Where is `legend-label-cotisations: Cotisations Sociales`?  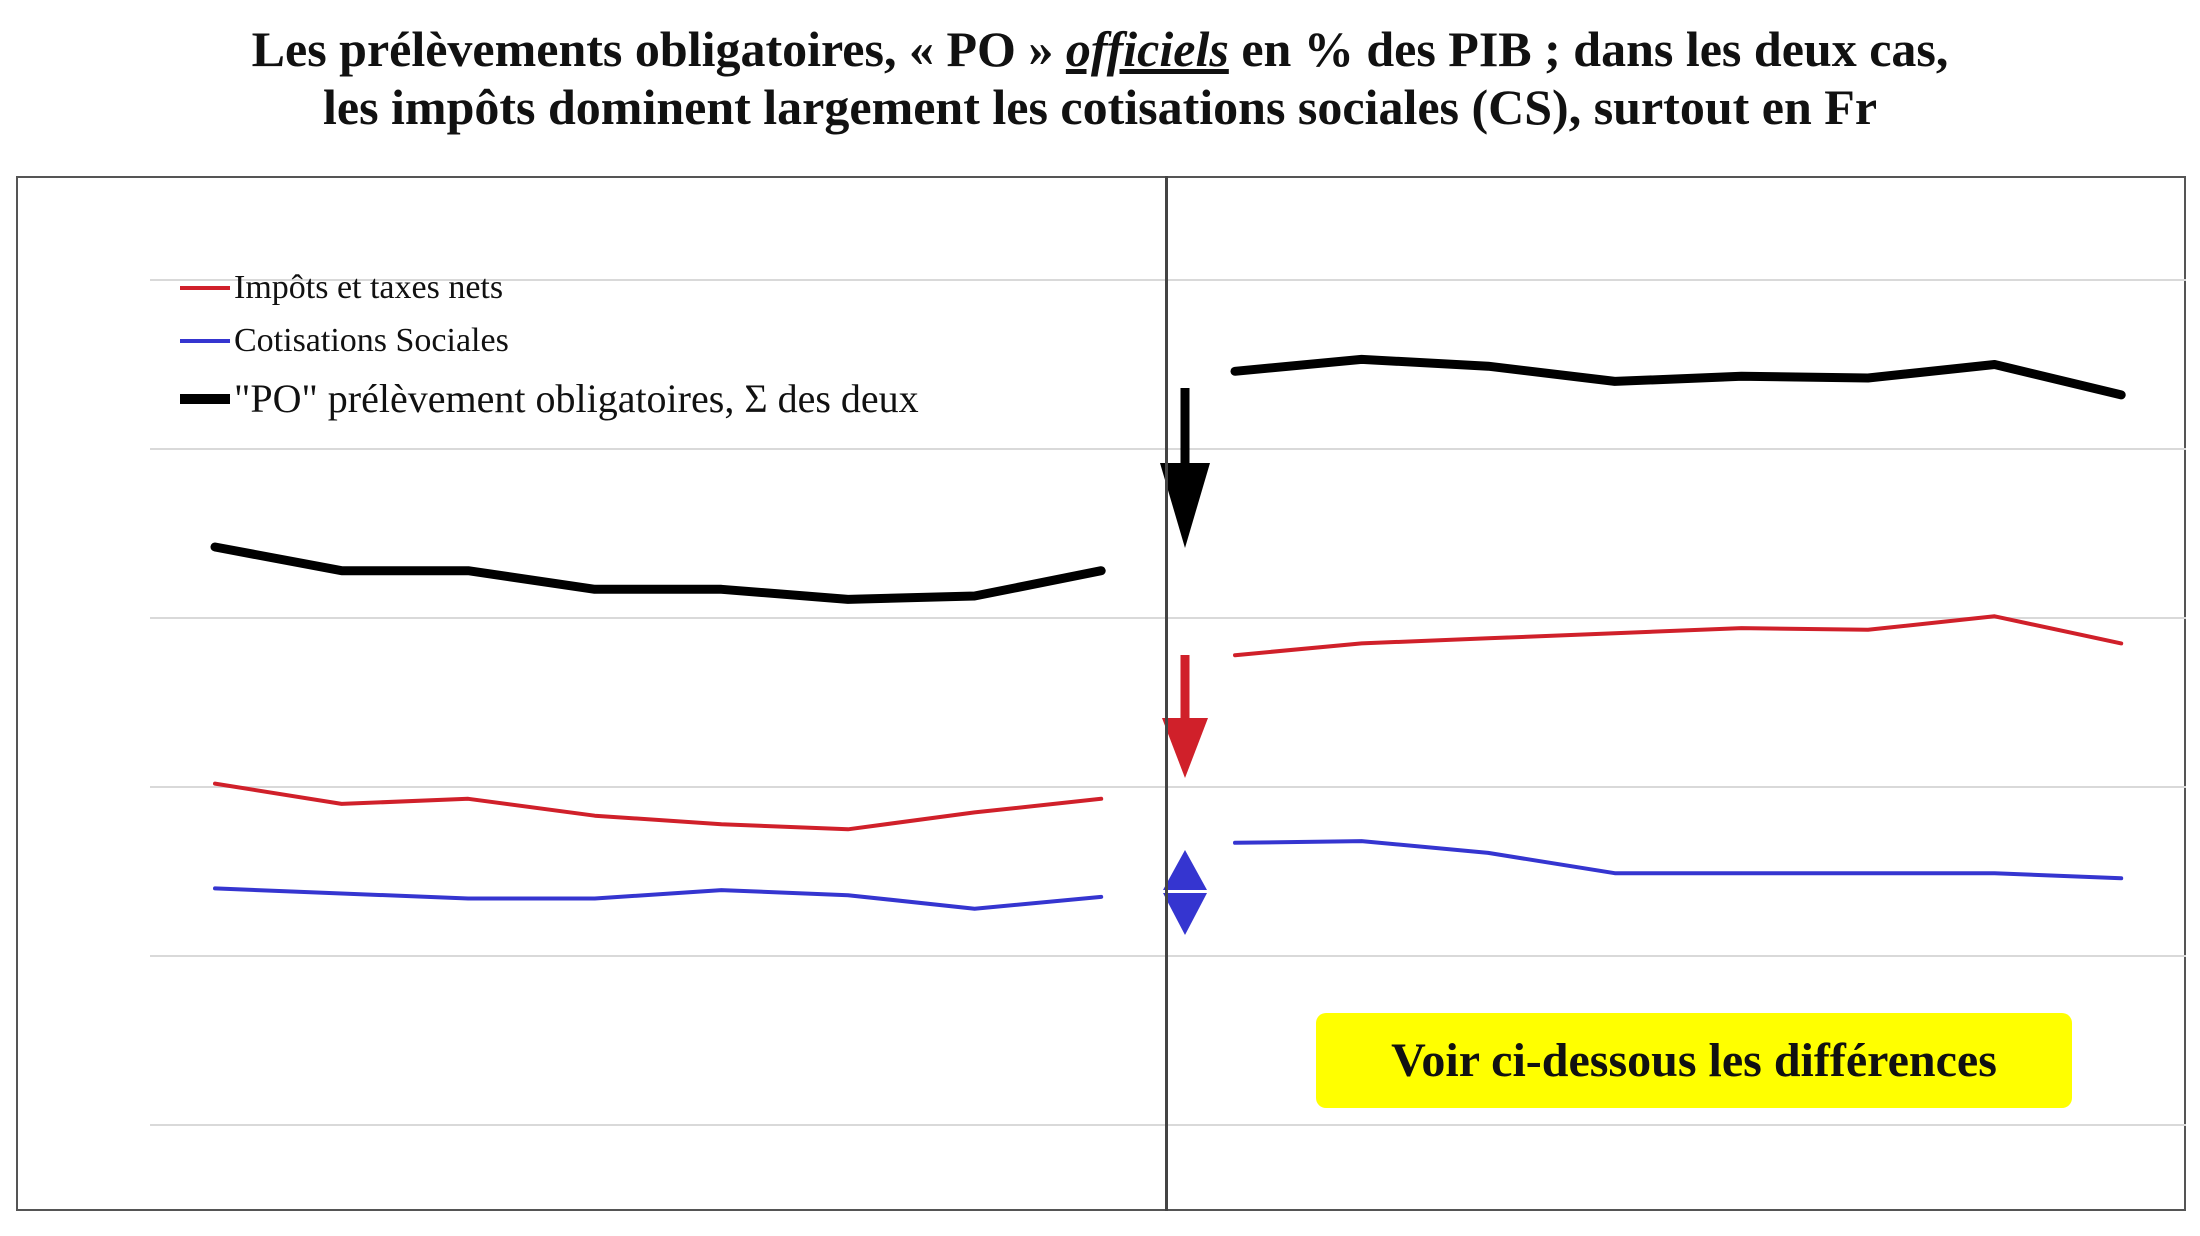 legend-label-cotisations: Cotisations Sociales is located at coordinates (371, 340).